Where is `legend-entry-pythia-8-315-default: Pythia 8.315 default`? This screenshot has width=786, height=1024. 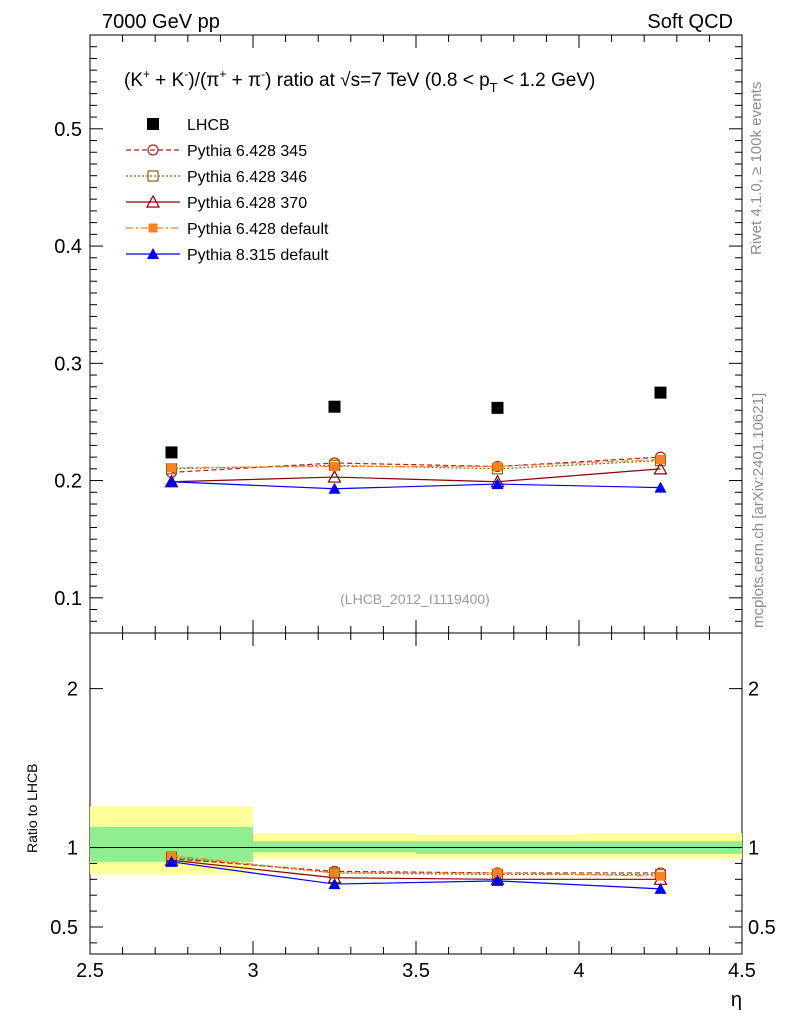
legend-entry-pythia-8-315-default: Pythia 8.315 default is located at coordinates (227, 255).